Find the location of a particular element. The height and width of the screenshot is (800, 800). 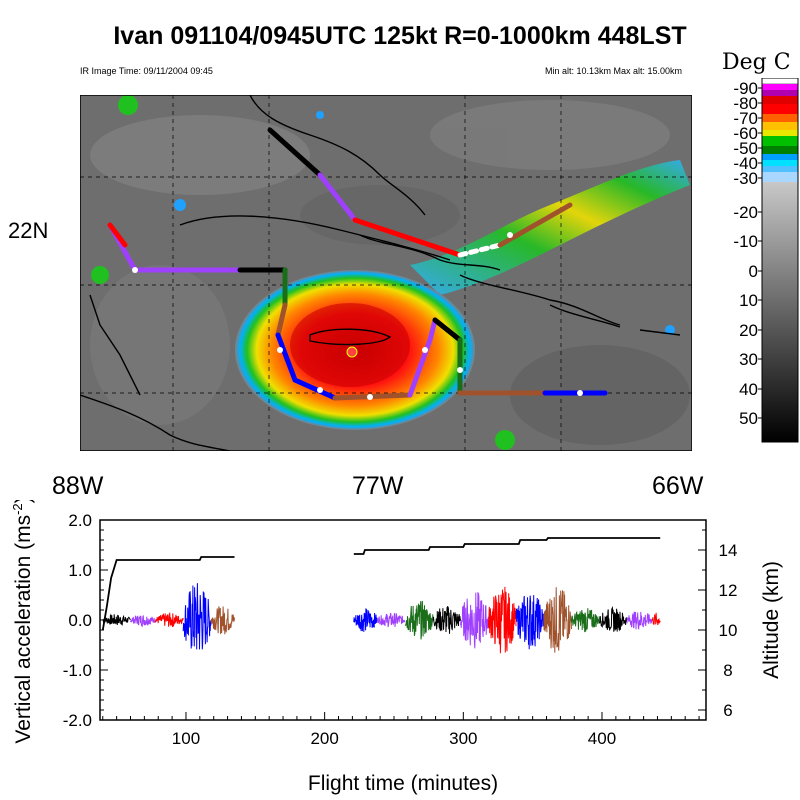

ir-time-label: IR Image Time: 09/11/2004 09:45 is located at coordinates (146, 71).